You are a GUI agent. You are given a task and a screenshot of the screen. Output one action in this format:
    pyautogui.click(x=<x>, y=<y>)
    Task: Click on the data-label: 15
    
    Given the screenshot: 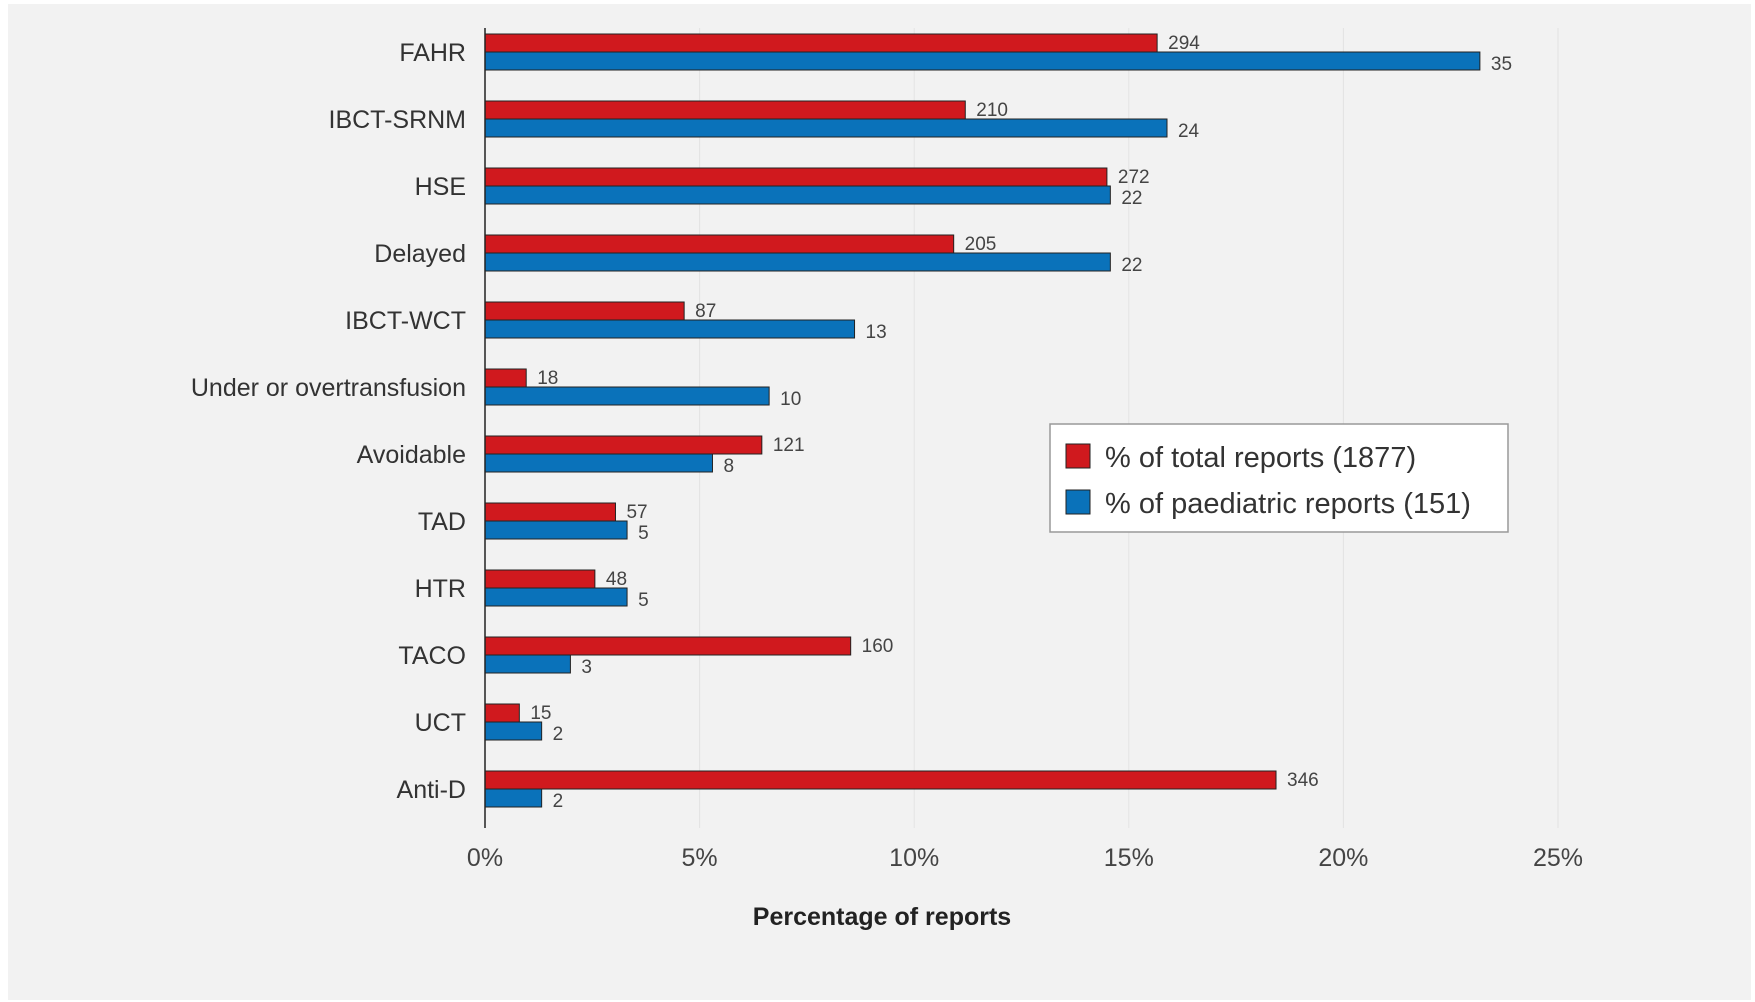 What is the action you would take?
    pyautogui.click(x=540, y=713)
    